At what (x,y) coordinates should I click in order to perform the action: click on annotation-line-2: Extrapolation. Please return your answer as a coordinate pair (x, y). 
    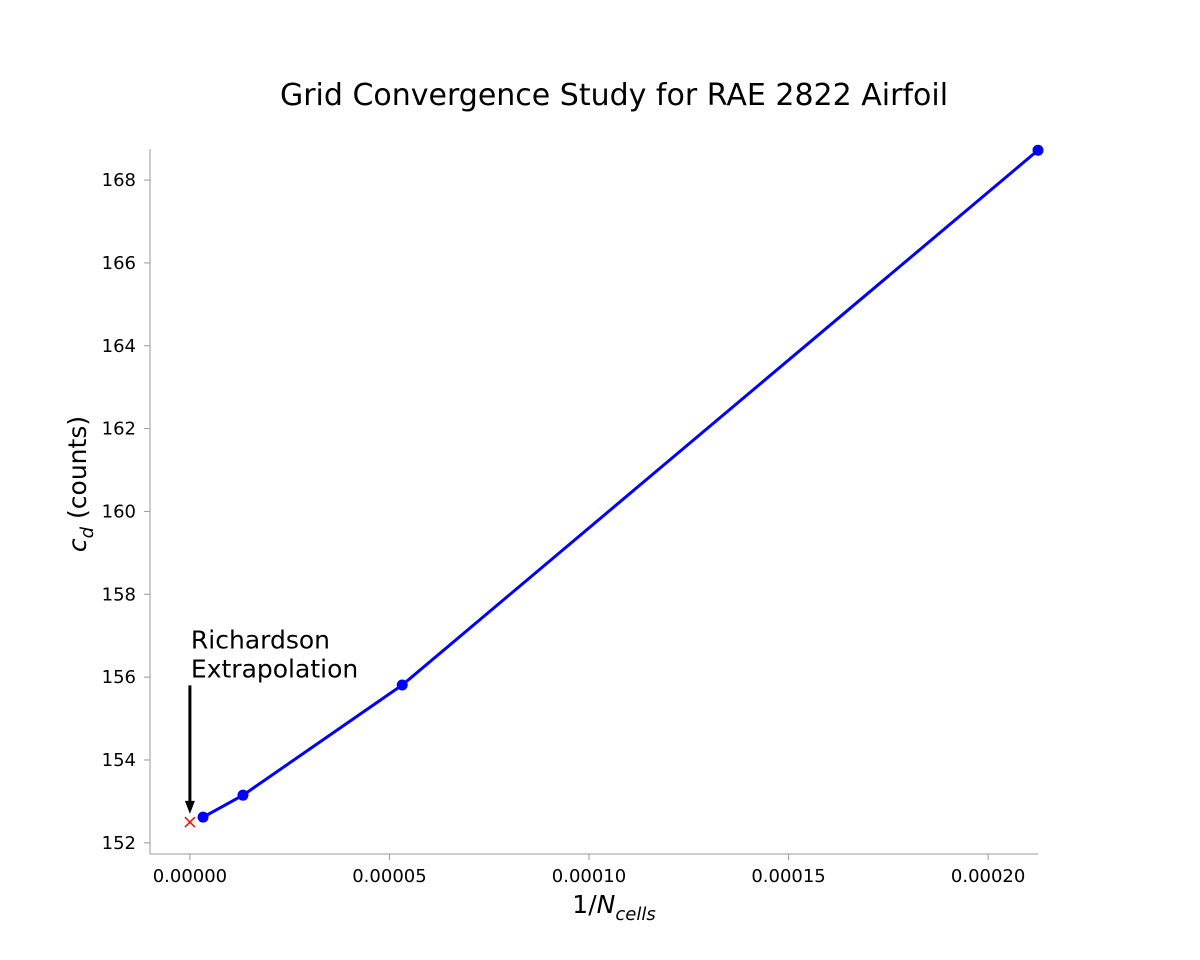
    Looking at the image, I should click on (274, 668).